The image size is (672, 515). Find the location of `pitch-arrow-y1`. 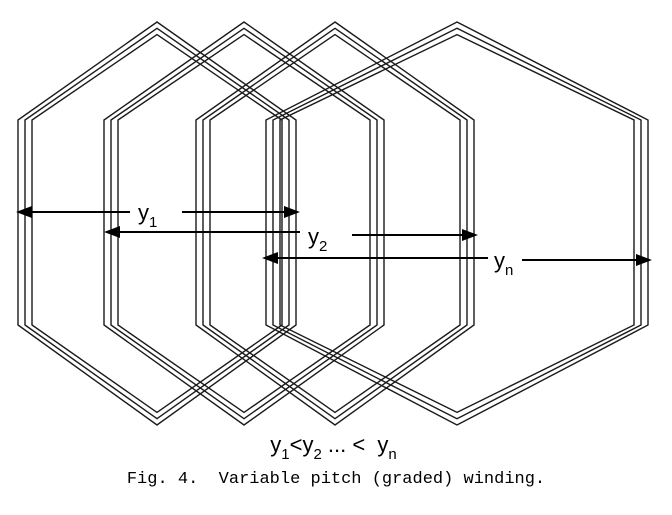

pitch-arrow-y1 is located at coordinates (158, 212).